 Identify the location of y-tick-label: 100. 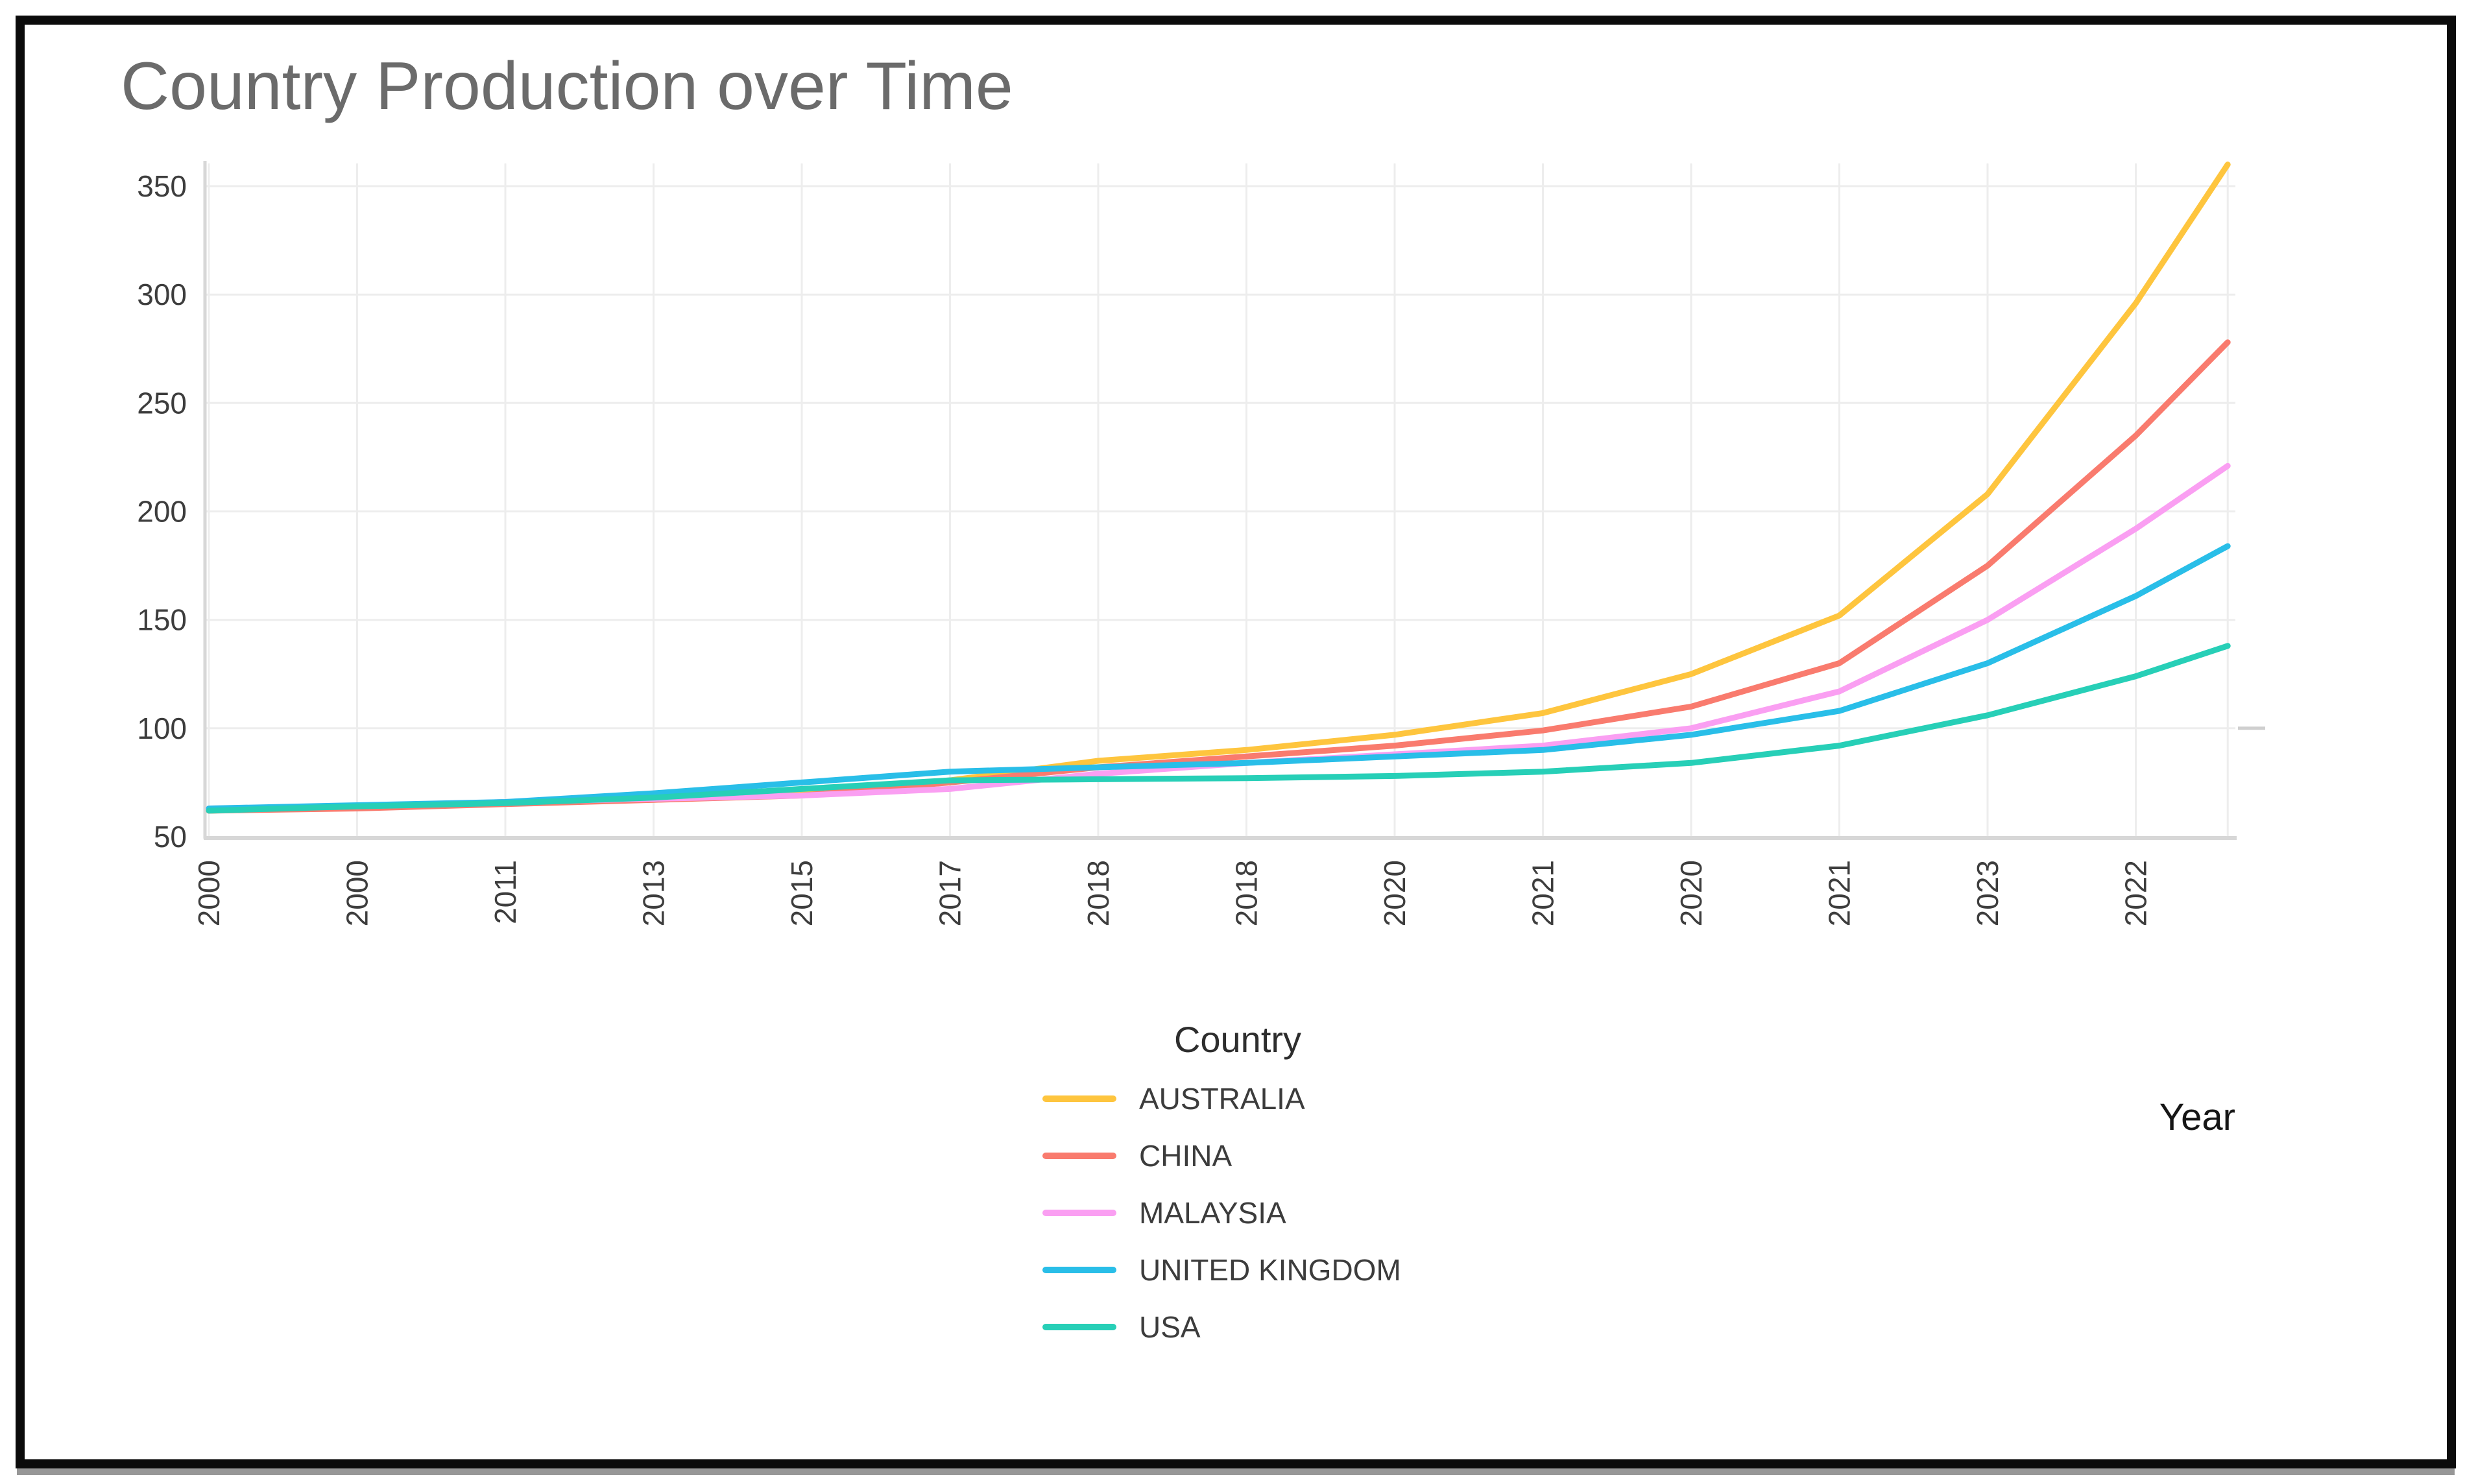
(162, 729).